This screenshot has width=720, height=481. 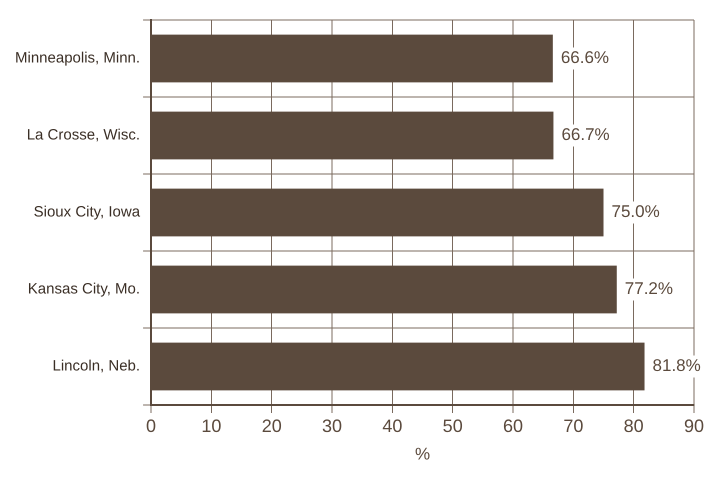 What do you see at coordinates (585, 134) in the screenshot?
I see `data-label: 66.7%` at bounding box center [585, 134].